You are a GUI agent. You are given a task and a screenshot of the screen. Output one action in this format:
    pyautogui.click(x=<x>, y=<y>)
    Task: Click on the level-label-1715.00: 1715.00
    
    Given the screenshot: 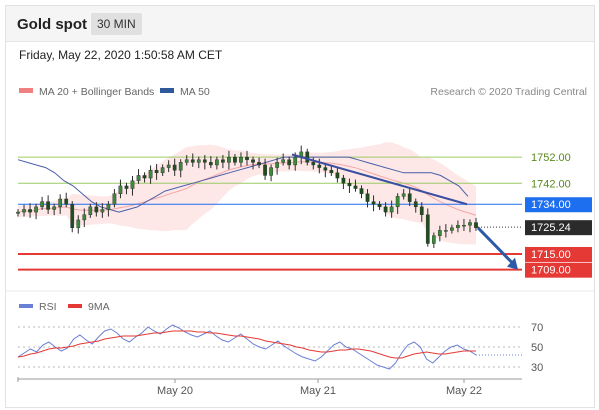 What is the action you would take?
    pyautogui.click(x=551, y=255)
    